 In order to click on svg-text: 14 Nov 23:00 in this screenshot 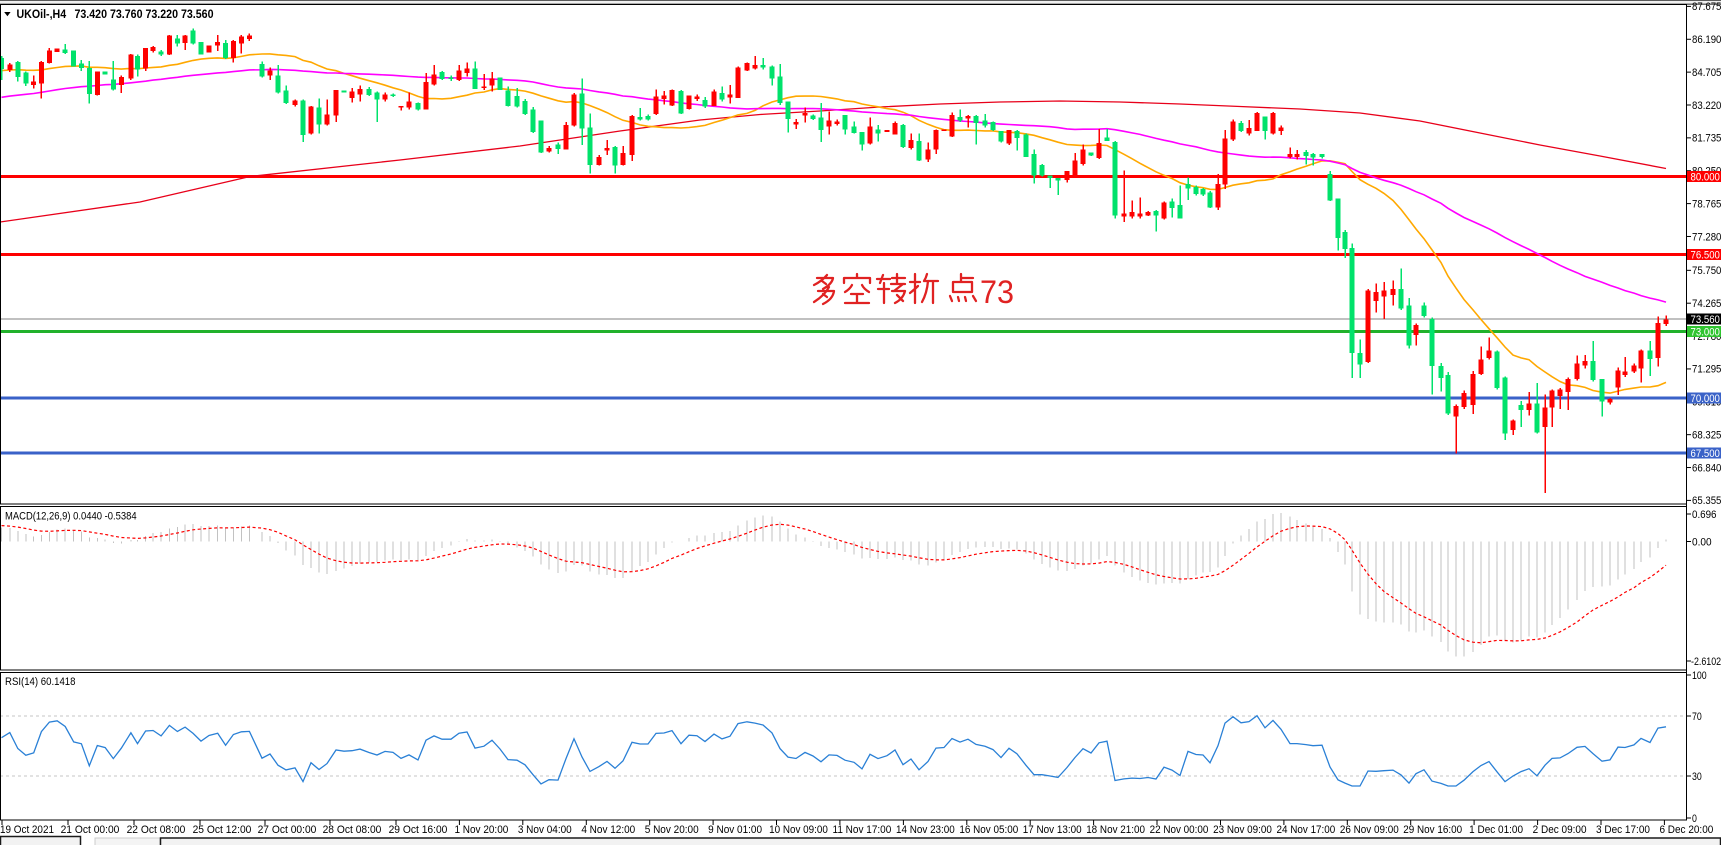, I will do `click(925, 830)`.